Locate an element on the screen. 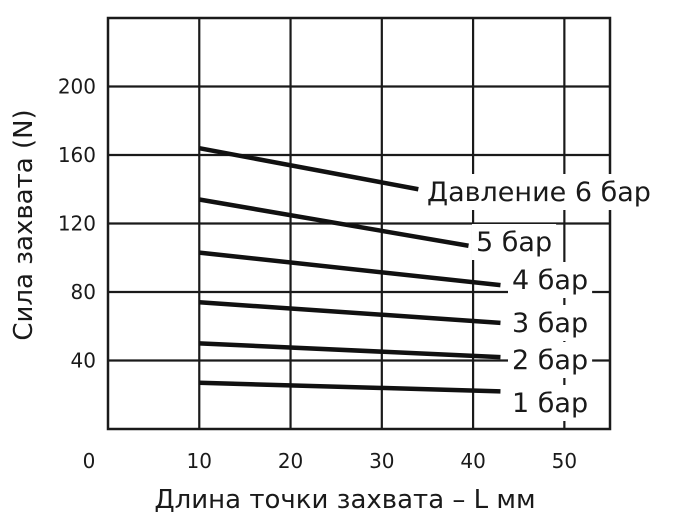 The height and width of the screenshot is (518, 689). x-axis-title: Длина точки захвата – L мм is located at coordinates (344, 500).